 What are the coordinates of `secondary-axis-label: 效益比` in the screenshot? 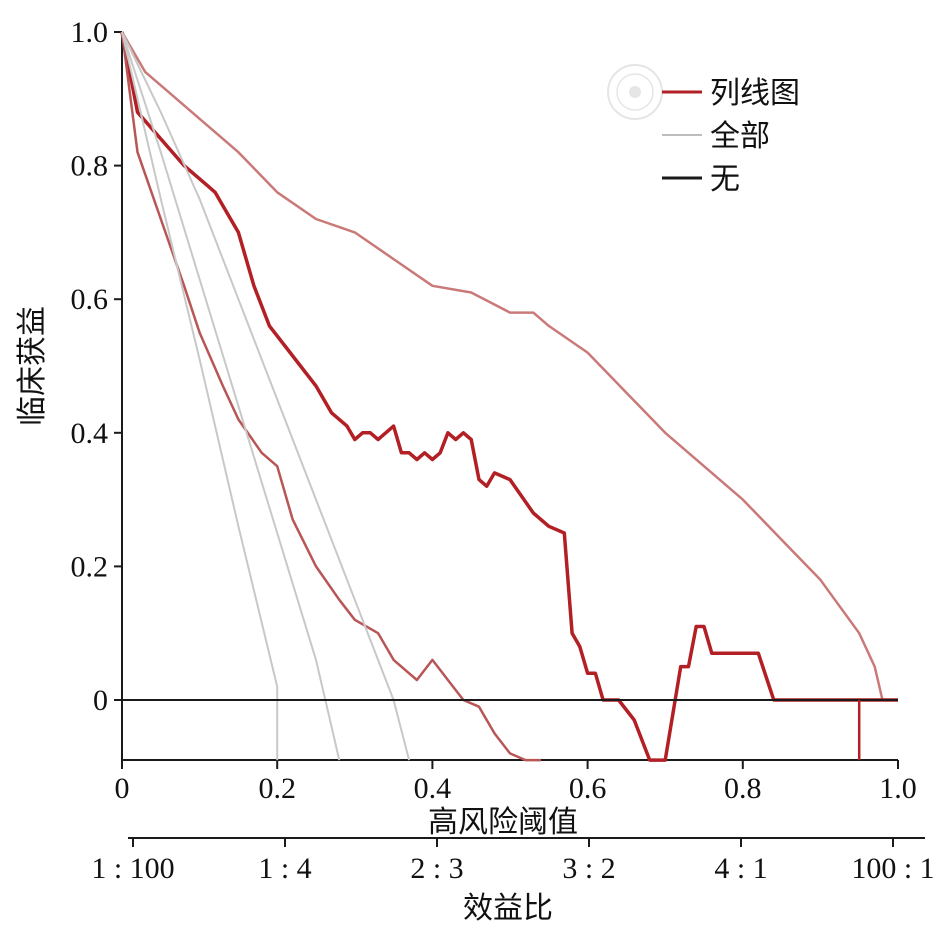 It's located at (508, 908).